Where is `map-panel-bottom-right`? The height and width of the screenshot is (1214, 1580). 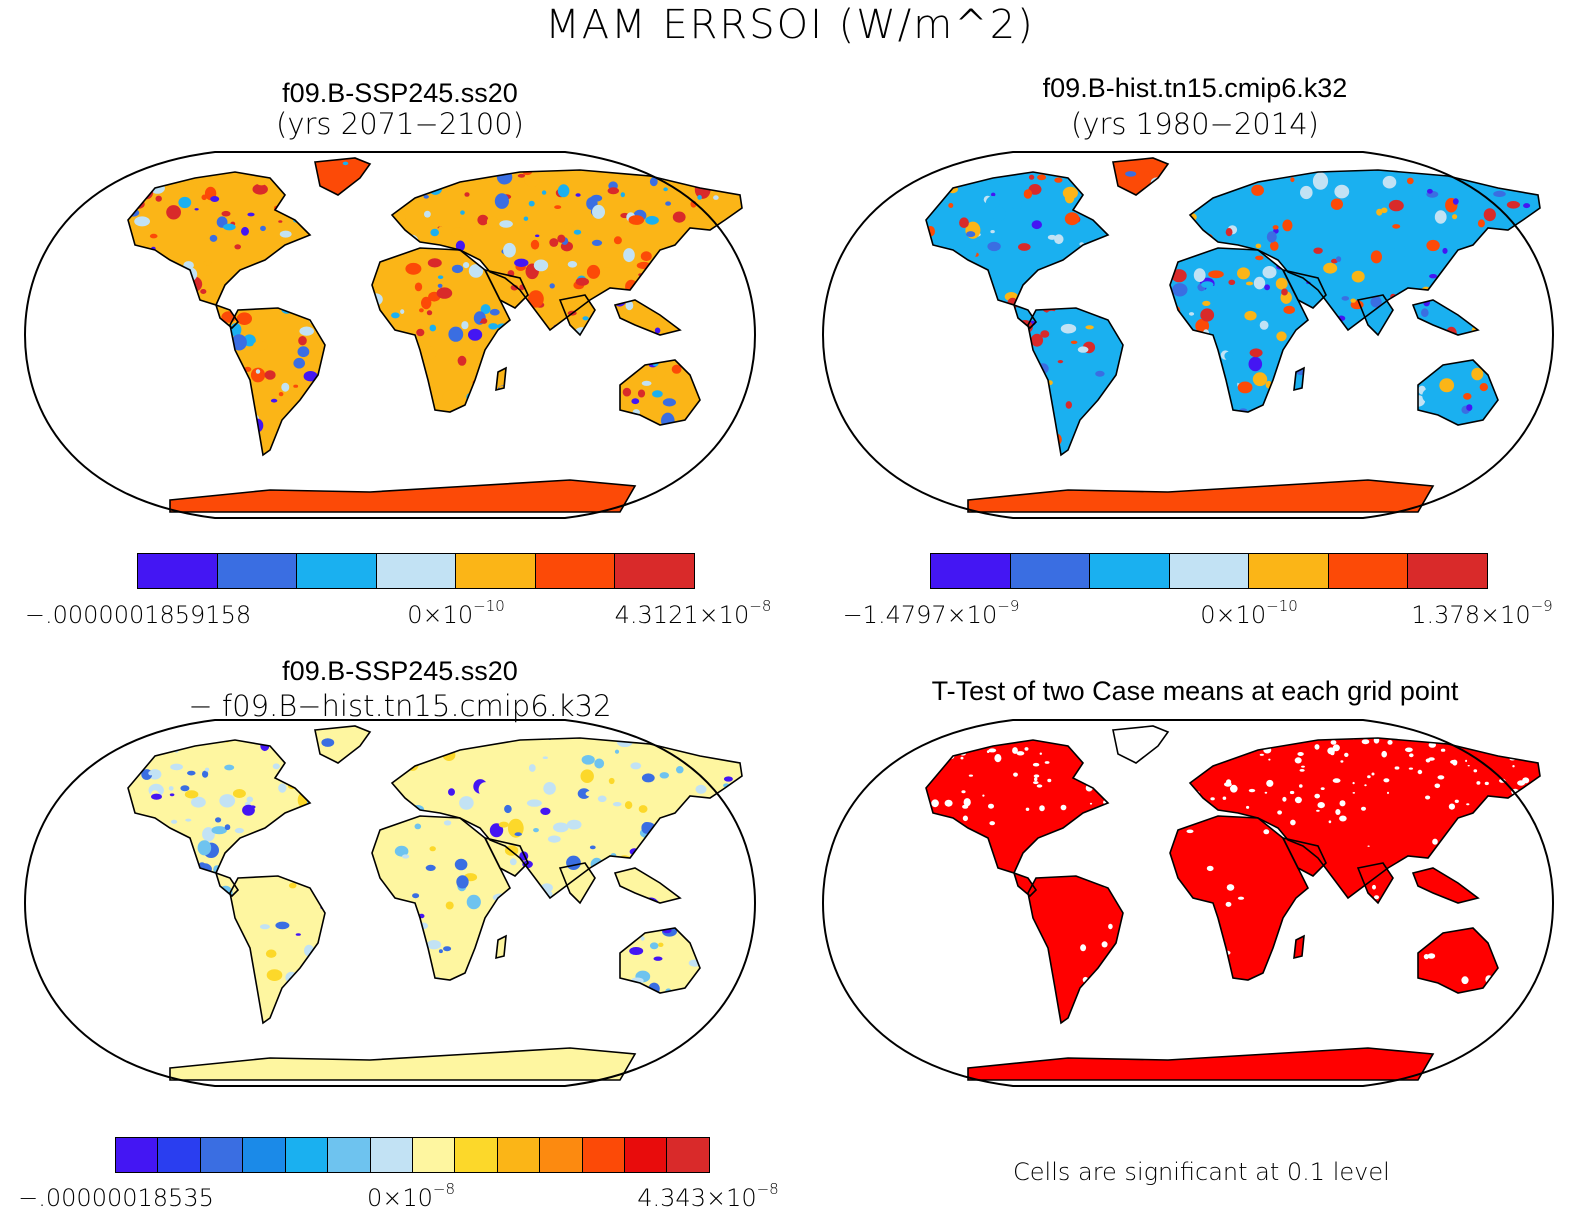
map-panel-bottom-right is located at coordinates (1188, 903).